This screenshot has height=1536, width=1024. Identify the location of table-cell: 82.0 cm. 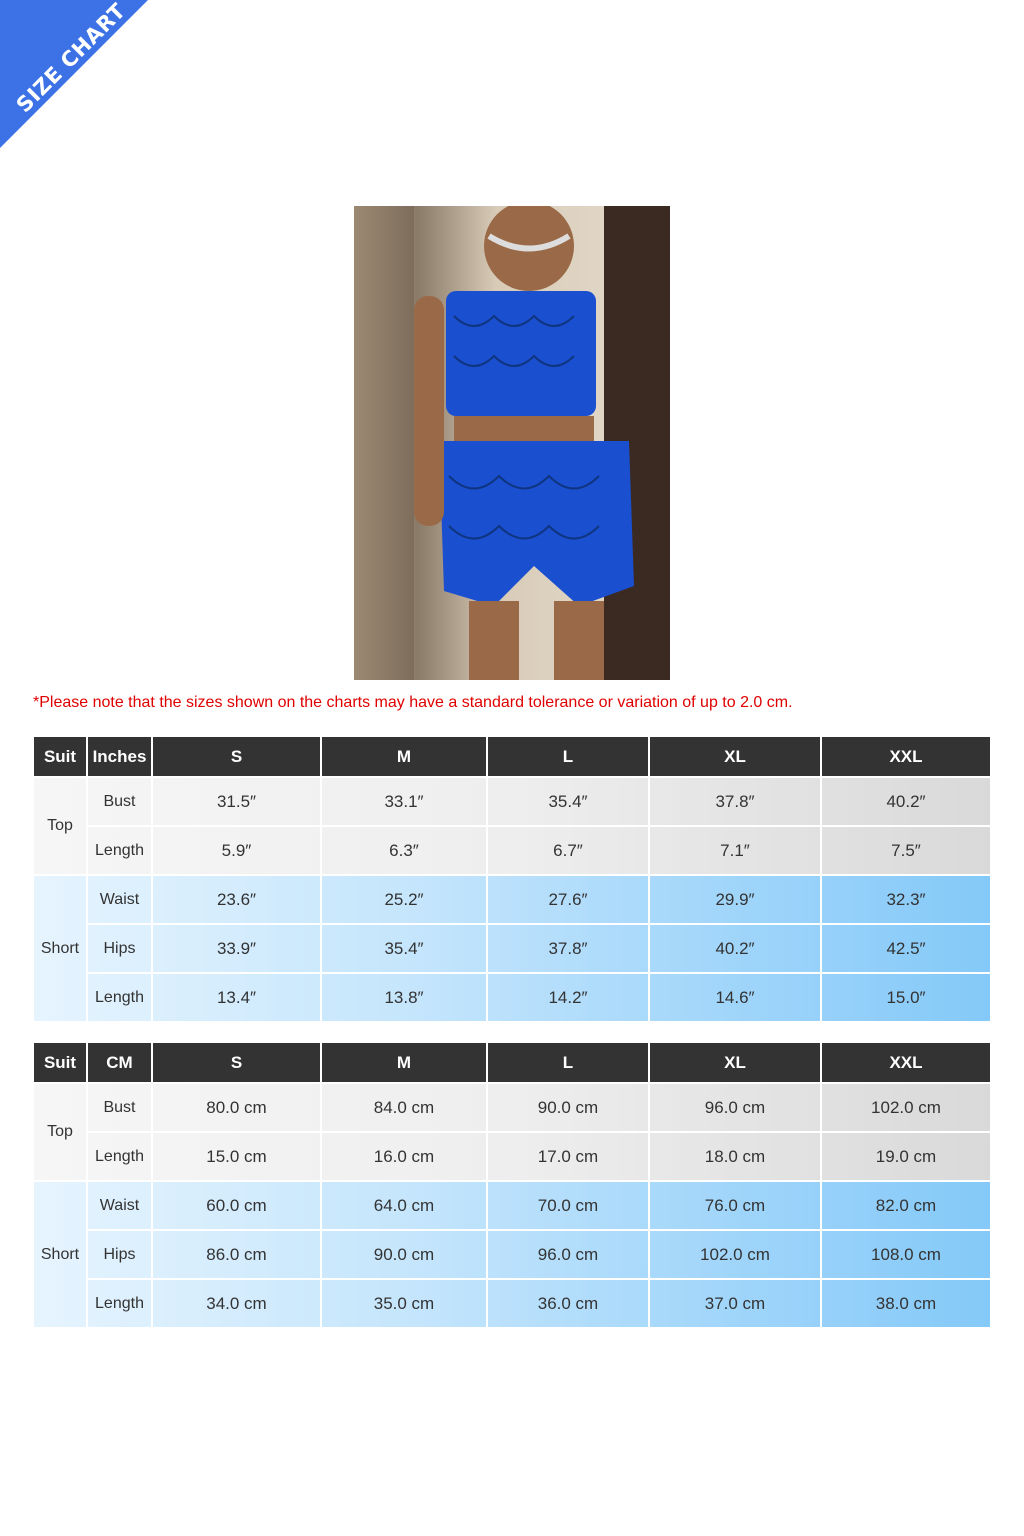
(907, 1206).